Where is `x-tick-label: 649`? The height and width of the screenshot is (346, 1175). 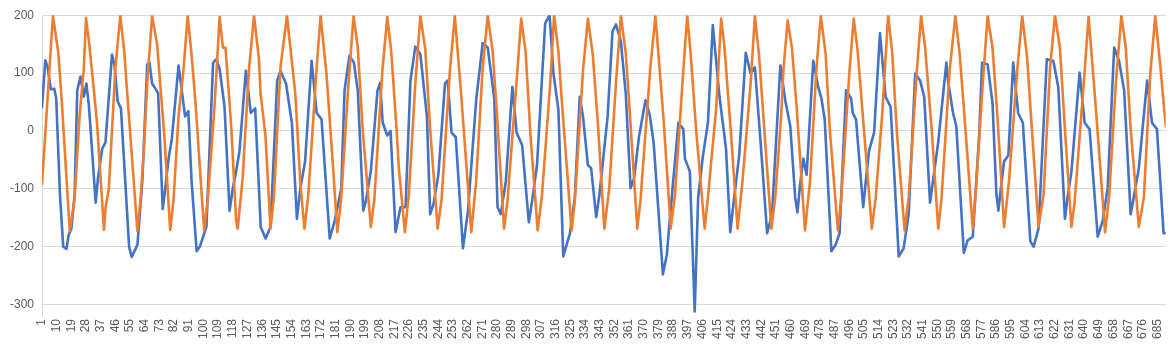 x-tick-label: 649 is located at coordinates (1098, 329).